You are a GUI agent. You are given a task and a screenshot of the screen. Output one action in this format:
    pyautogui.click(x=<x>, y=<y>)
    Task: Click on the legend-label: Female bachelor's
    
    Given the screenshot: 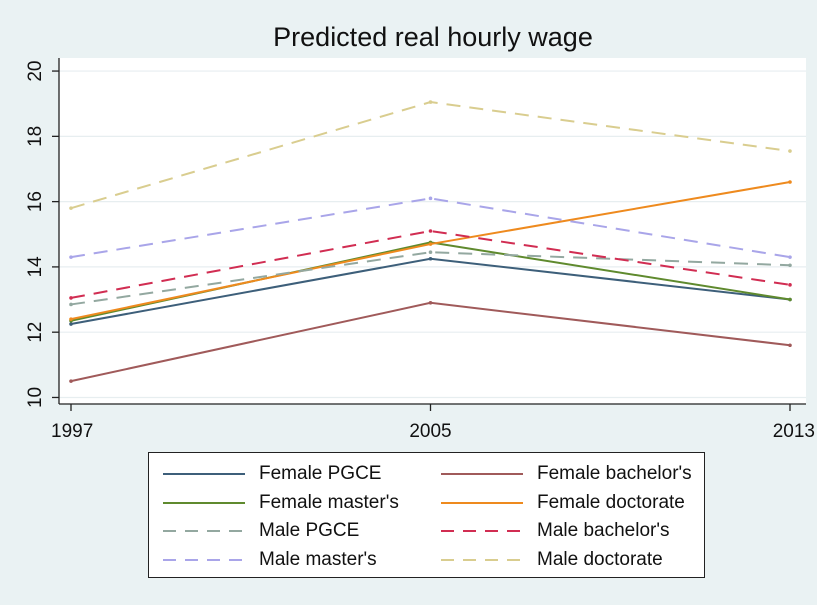 What is the action you would take?
    pyautogui.click(x=614, y=473)
    